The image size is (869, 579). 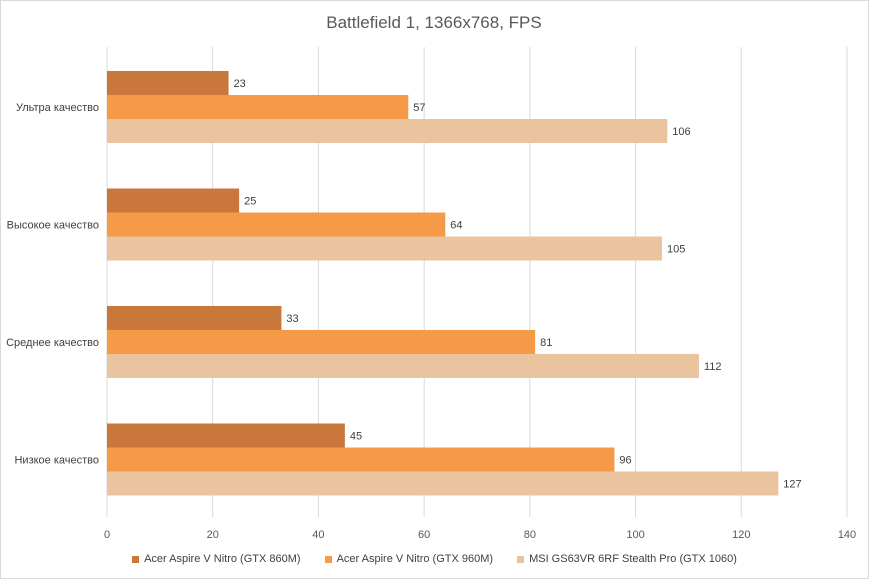 I want to click on legend-label: Acer Aspire V Nitro (GTX 960M), so click(x=415, y=559).